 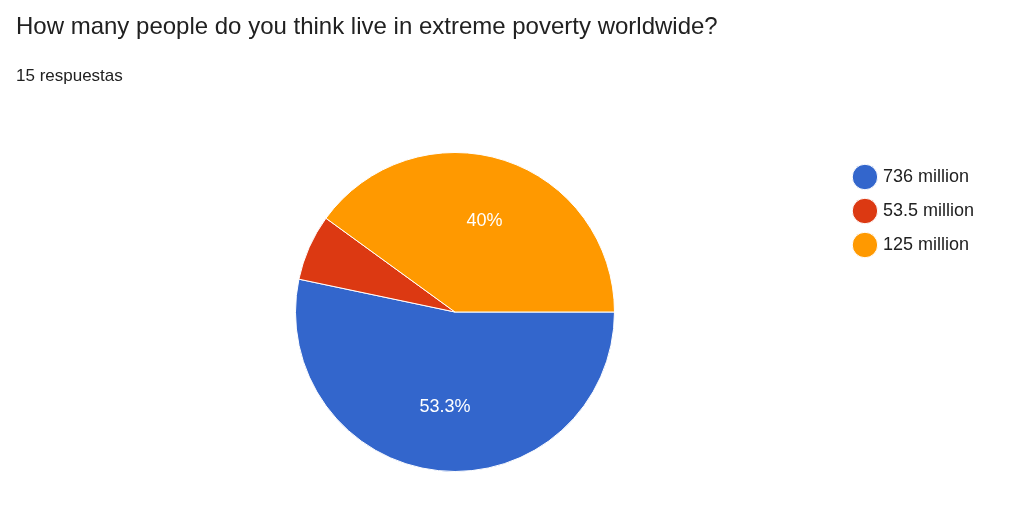 What do you see at coordinates (445, 406) in the screenshot?
I see `data-label: 53.3%` at bounding box center [445, 406].